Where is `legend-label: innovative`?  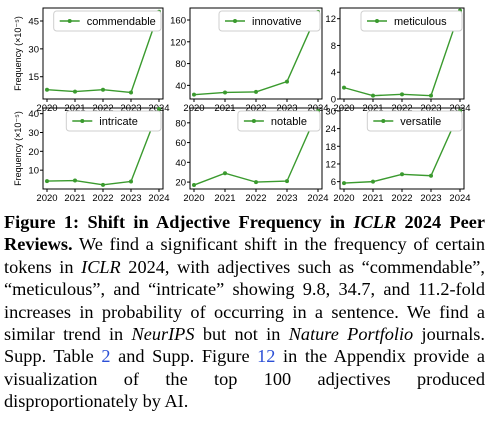
legend-label: innovative is located at coordinates (277, 22).